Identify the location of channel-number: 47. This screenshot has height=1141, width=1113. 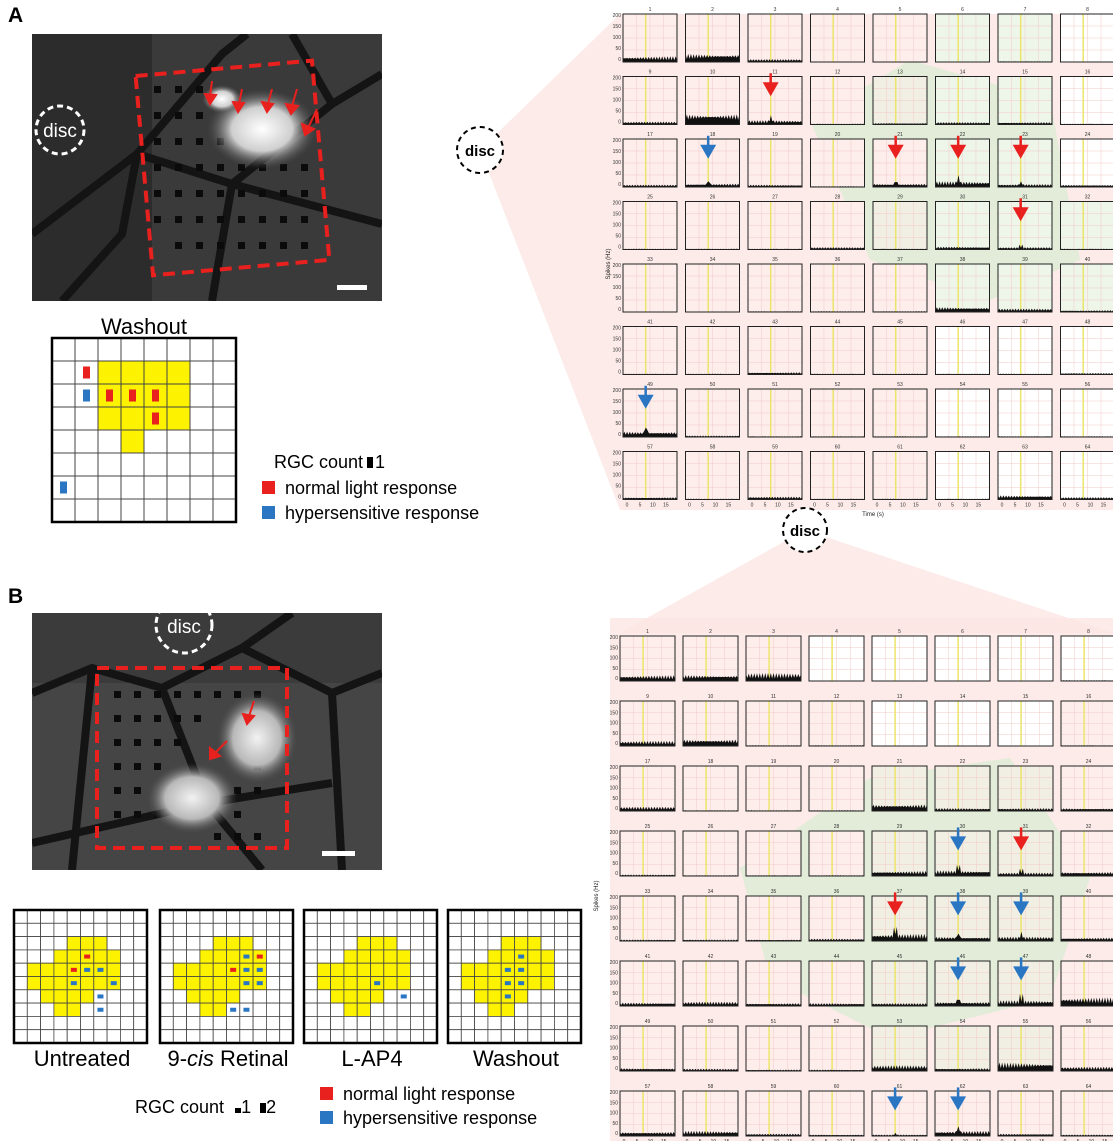
(1025, 323).